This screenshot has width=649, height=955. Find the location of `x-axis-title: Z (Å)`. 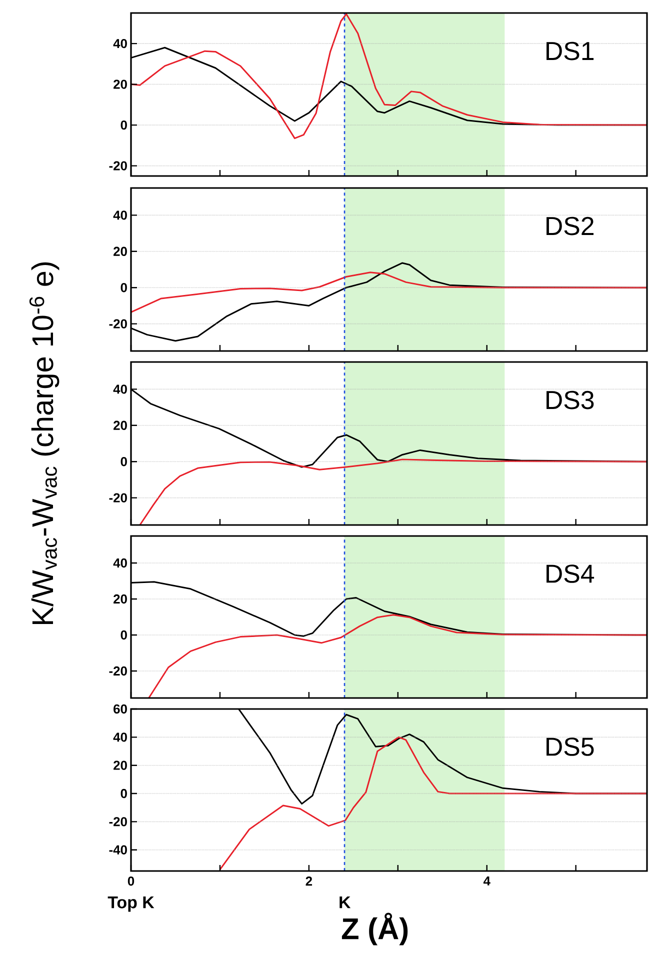

x-axis-title: Z (Å) is located at coordinates (375, 929).